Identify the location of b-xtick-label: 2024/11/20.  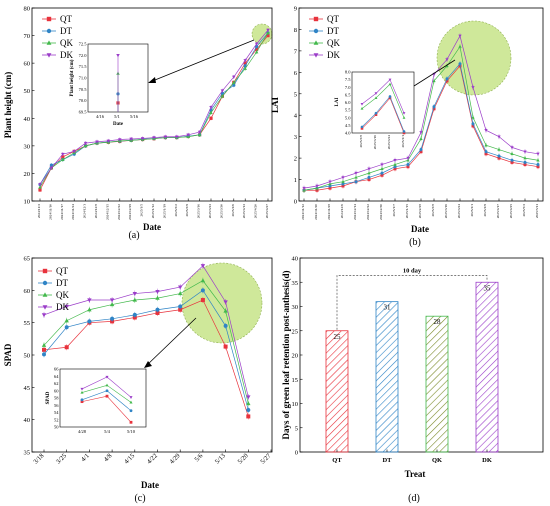
(316, 212).